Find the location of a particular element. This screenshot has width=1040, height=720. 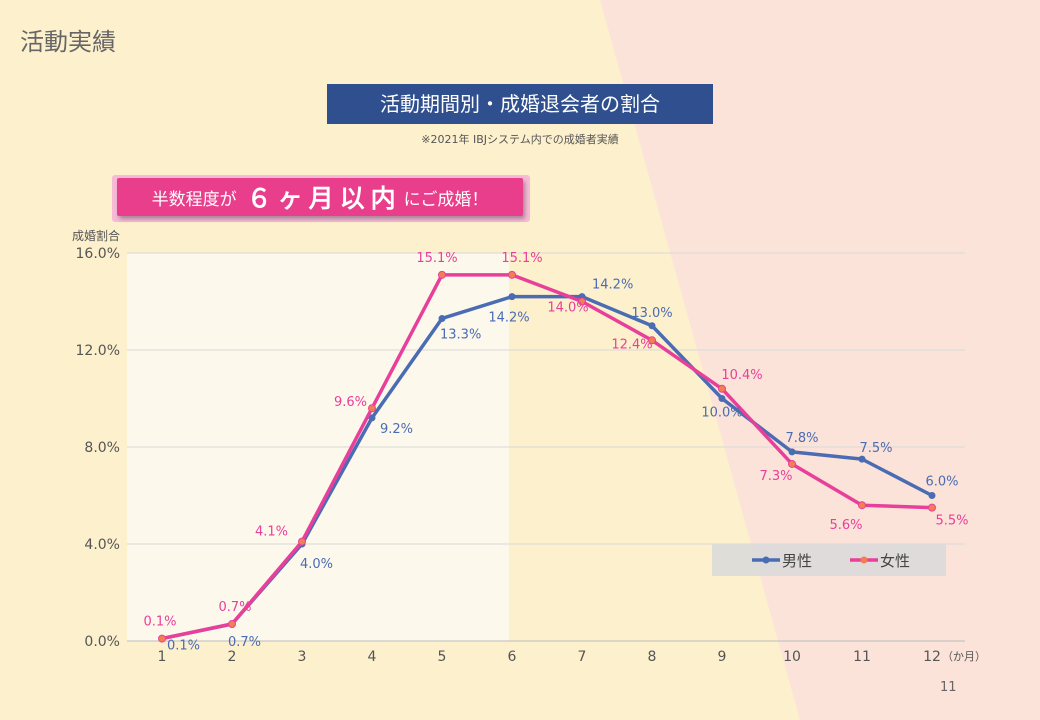

callout-banner: 半数程度が ６ヶ月以内 にご成婚！ is located at coordinates (321, 198).